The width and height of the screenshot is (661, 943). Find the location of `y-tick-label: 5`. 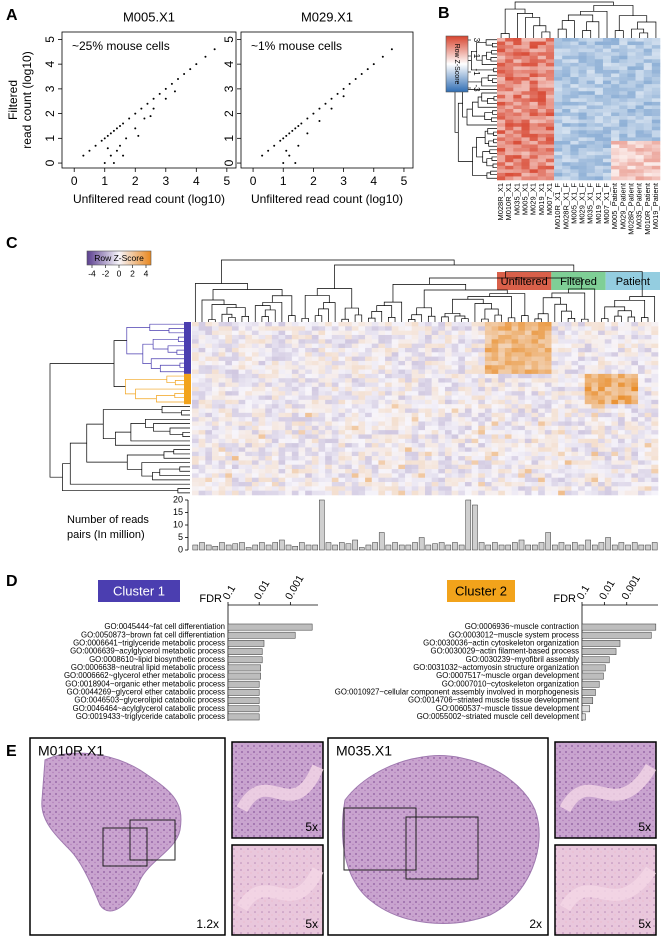

y-tick-label: 5 is located at coordinates (229, 39).